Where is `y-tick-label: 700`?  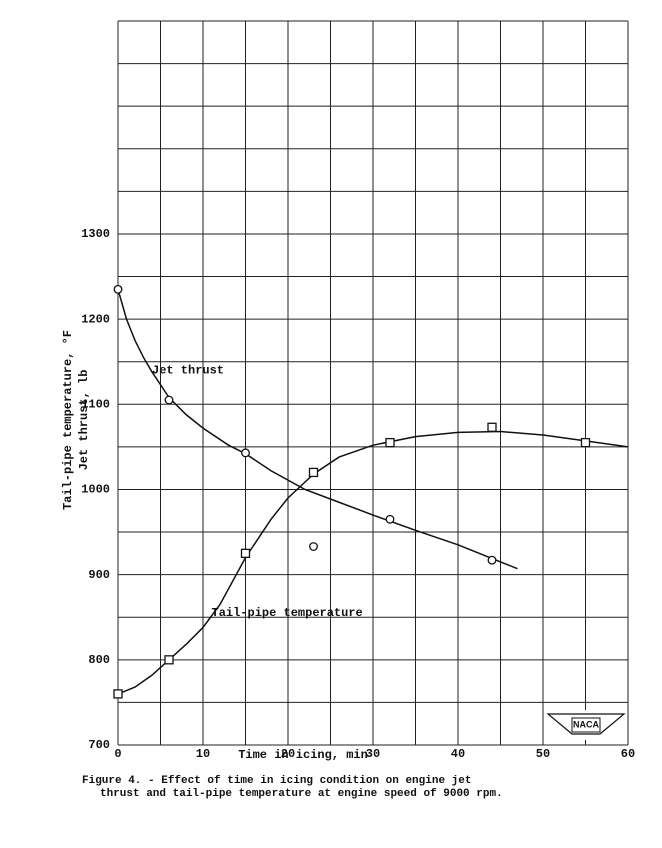
y-tick-label: 700 is located at coordinates (99, 745).